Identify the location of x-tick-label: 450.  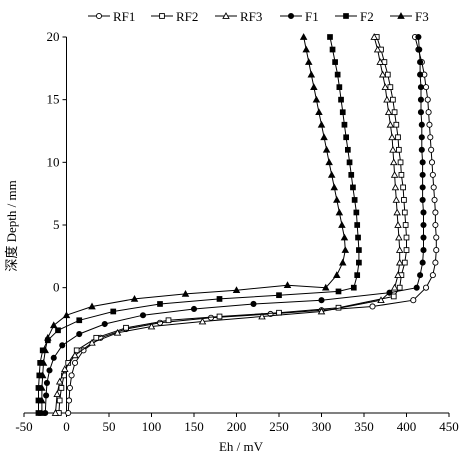
(449, 426).